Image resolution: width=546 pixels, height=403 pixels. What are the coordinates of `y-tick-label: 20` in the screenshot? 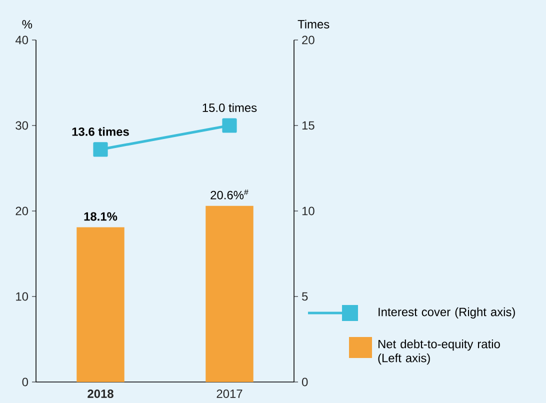 It's located at (22, 211).